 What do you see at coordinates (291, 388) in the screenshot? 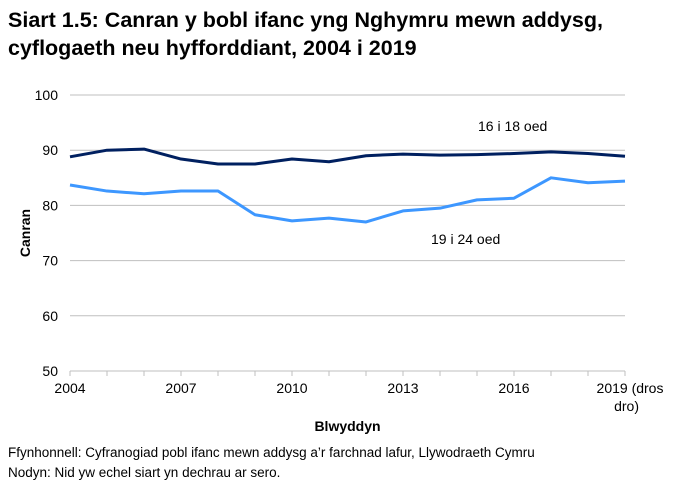
I see `x-tick-label: 2010` at bounding box center [291, 388].